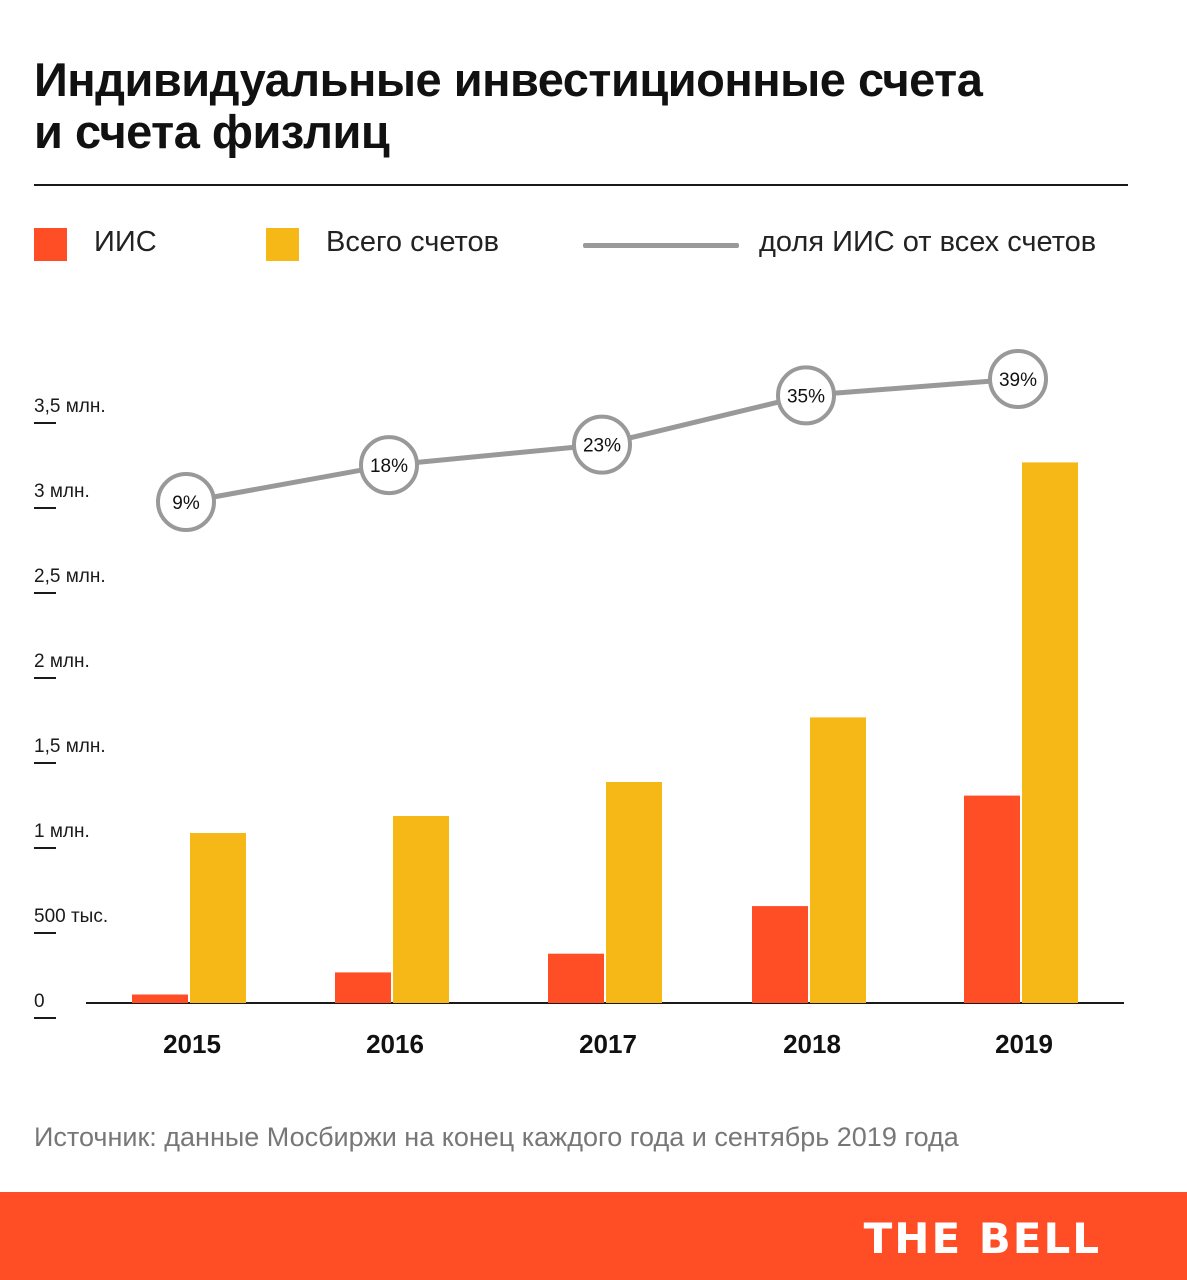 This screenshot has height=1280, width=1187. What do you see at coordinates (634, 892) in the screenshot?
I see `bar-total-2017` at bounding box center [634, 892].